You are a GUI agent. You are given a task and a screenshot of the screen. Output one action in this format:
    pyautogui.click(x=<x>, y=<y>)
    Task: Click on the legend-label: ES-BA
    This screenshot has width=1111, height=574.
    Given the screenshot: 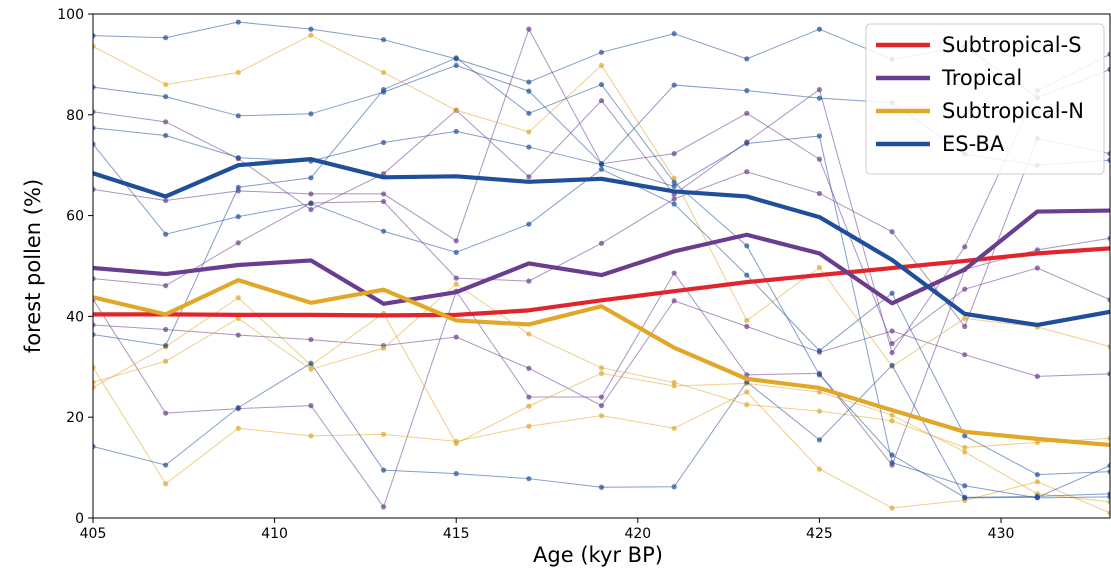 What is the action you would take?
    pyautogui.click(x=973, y=144)
    